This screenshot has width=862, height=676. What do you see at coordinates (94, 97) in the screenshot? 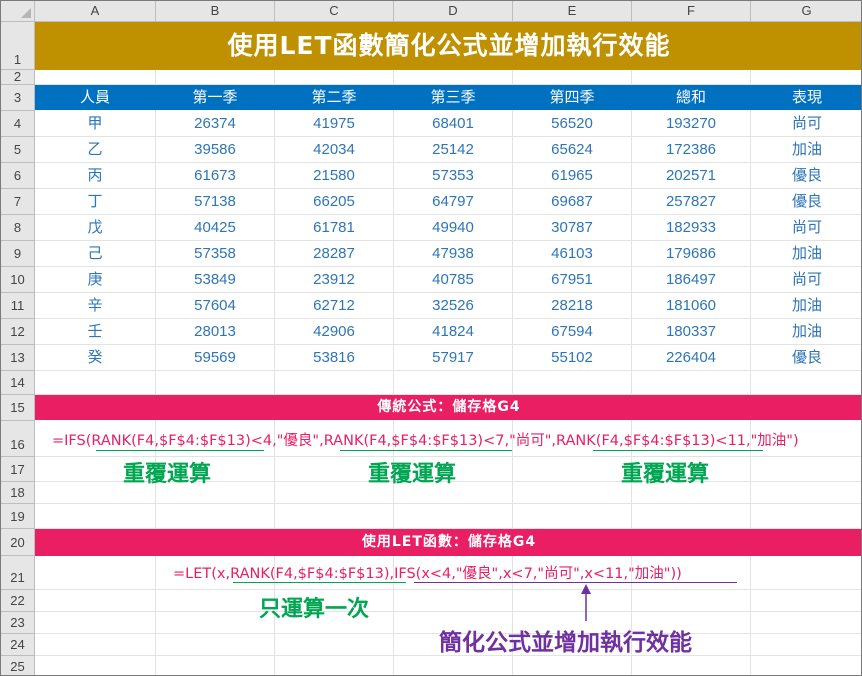
I see `header-cell-person: 人員` at bounding box center [94, 97].